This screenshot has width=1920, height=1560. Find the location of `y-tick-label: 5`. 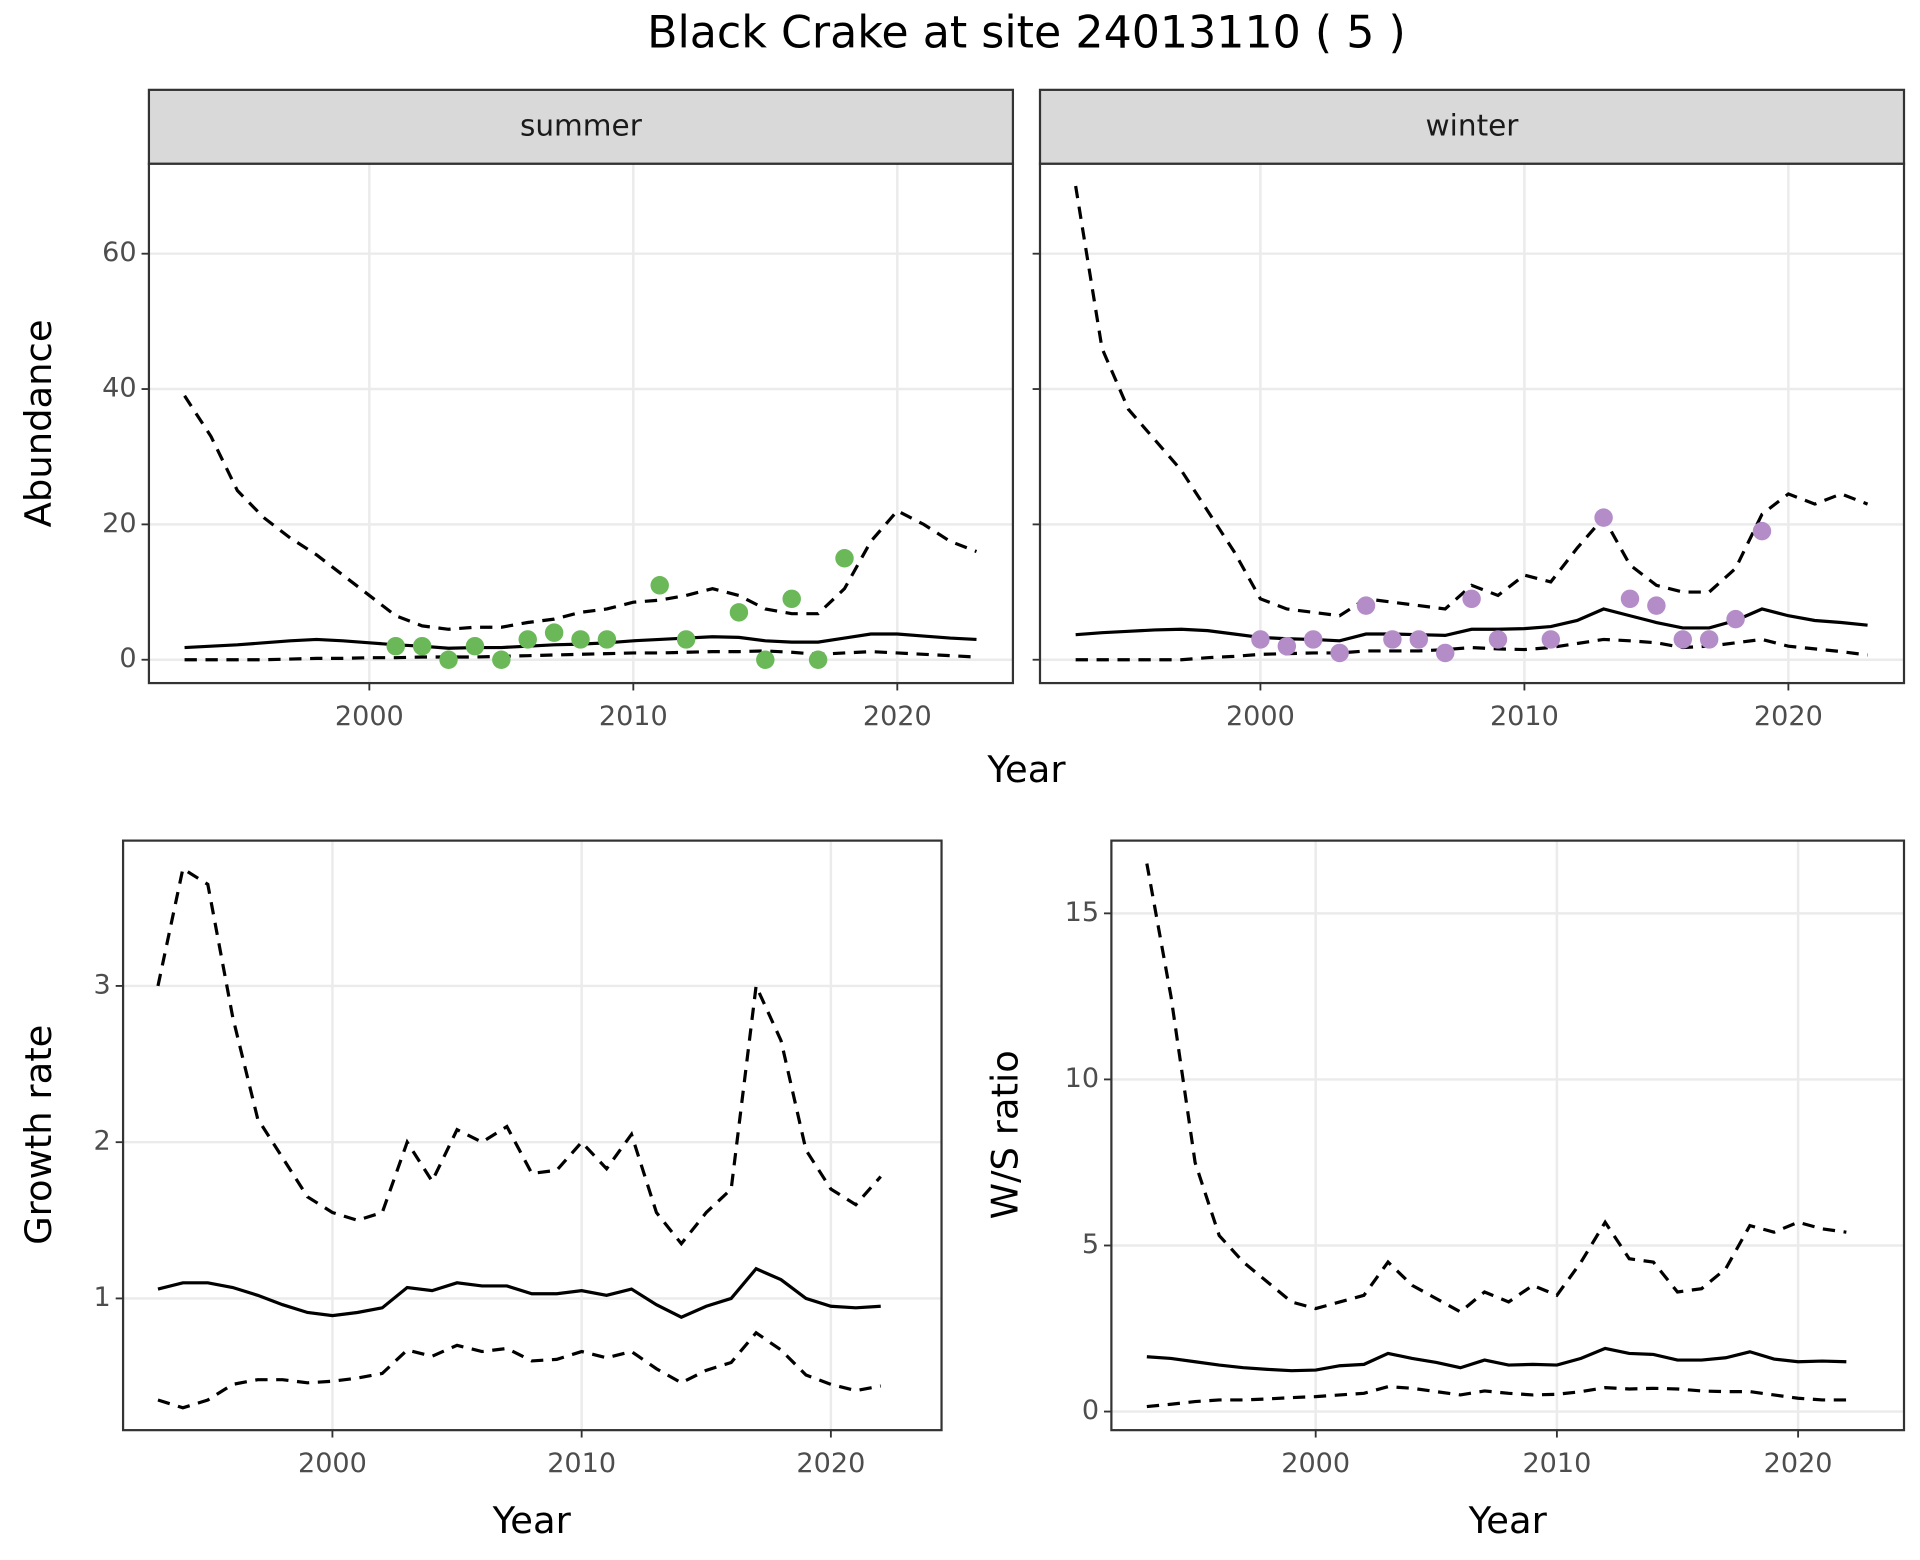

y-tick-label: 5 is located at coordinates (1090, 1244).